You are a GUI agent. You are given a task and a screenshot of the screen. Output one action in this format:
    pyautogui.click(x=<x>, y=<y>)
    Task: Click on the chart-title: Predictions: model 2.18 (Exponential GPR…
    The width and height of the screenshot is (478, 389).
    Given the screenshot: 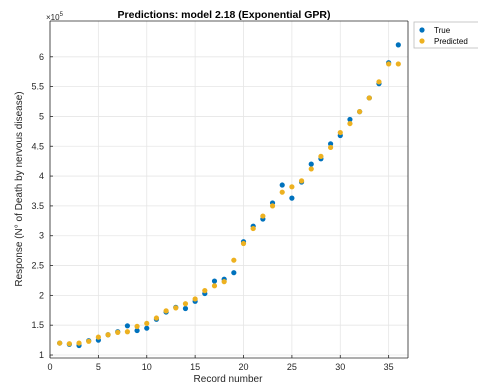 What is the action you would take?
    pyautogui.click(x=224, y=15)
    